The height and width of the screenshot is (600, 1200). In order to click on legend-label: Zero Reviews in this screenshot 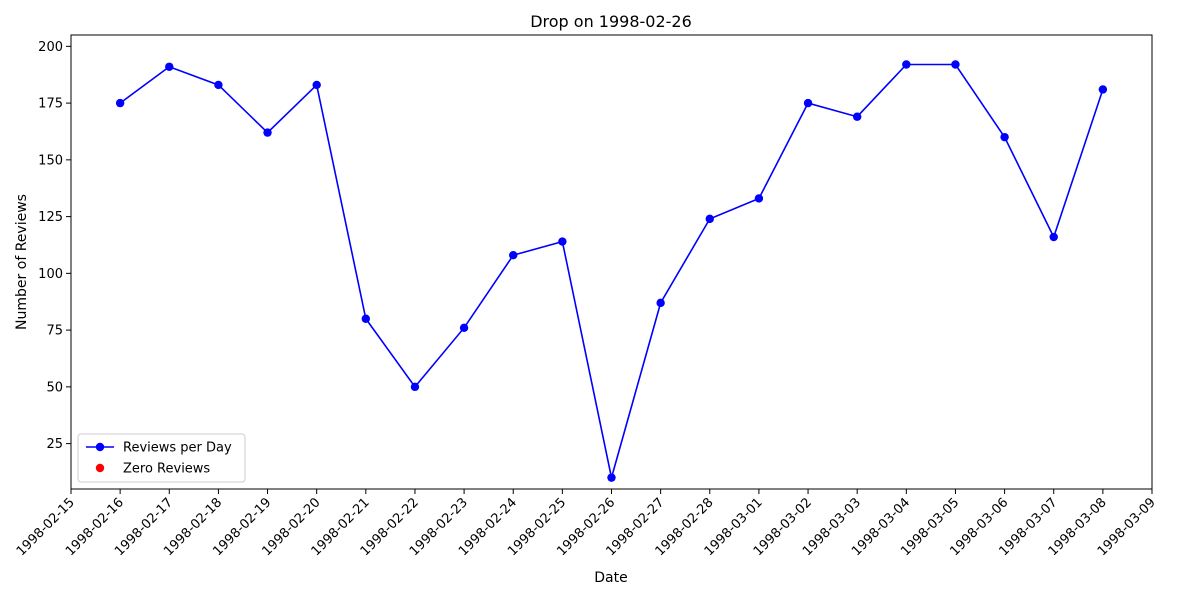, I will do `click(166, 469)`.